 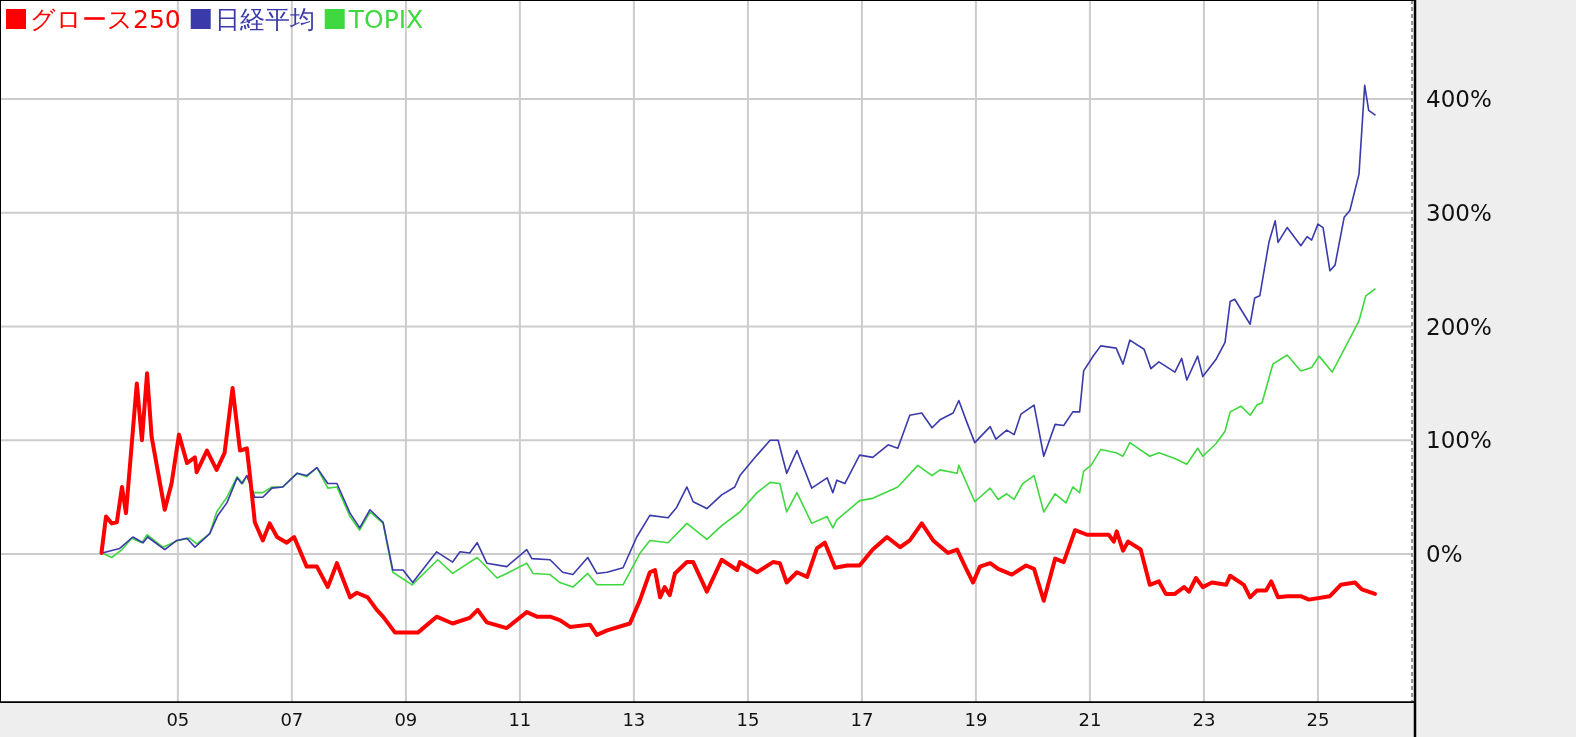 I want to click on legend-label: TOPIX, so click(x=385, y=19).